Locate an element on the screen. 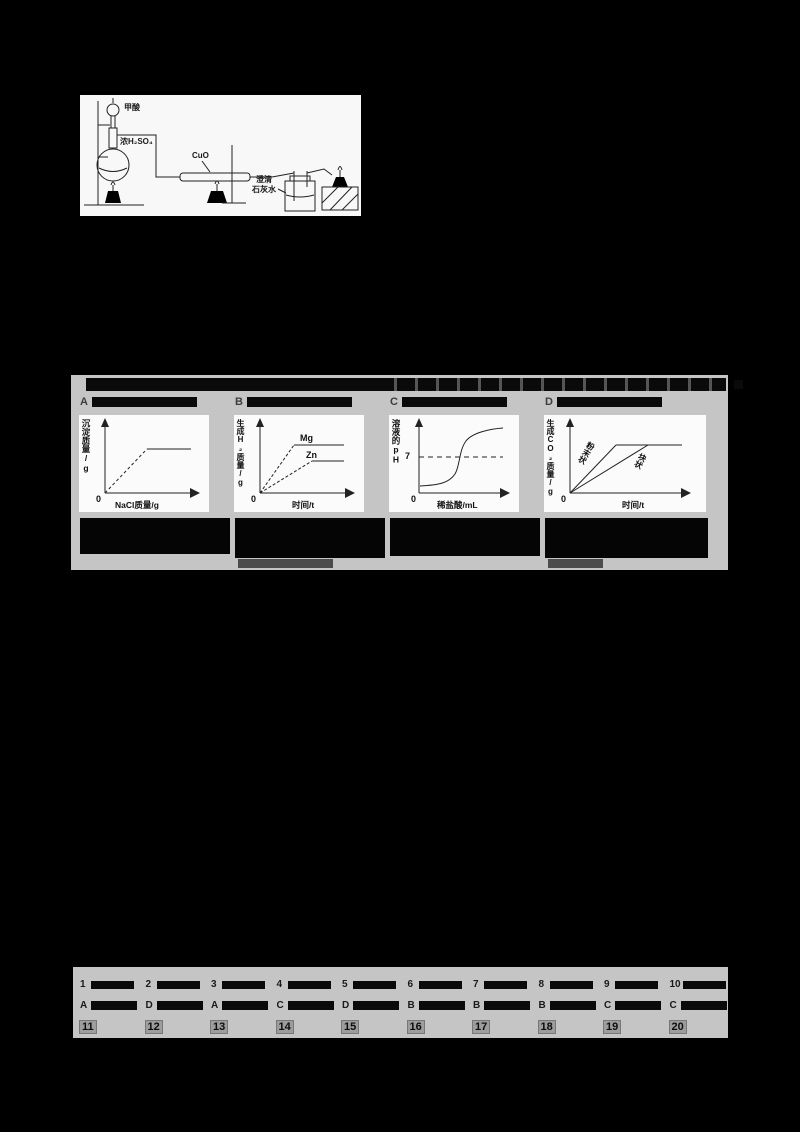 The width and height of the screenshot is (800, 1132). option-d-caption-redacted is located at coordinates (626, 538).